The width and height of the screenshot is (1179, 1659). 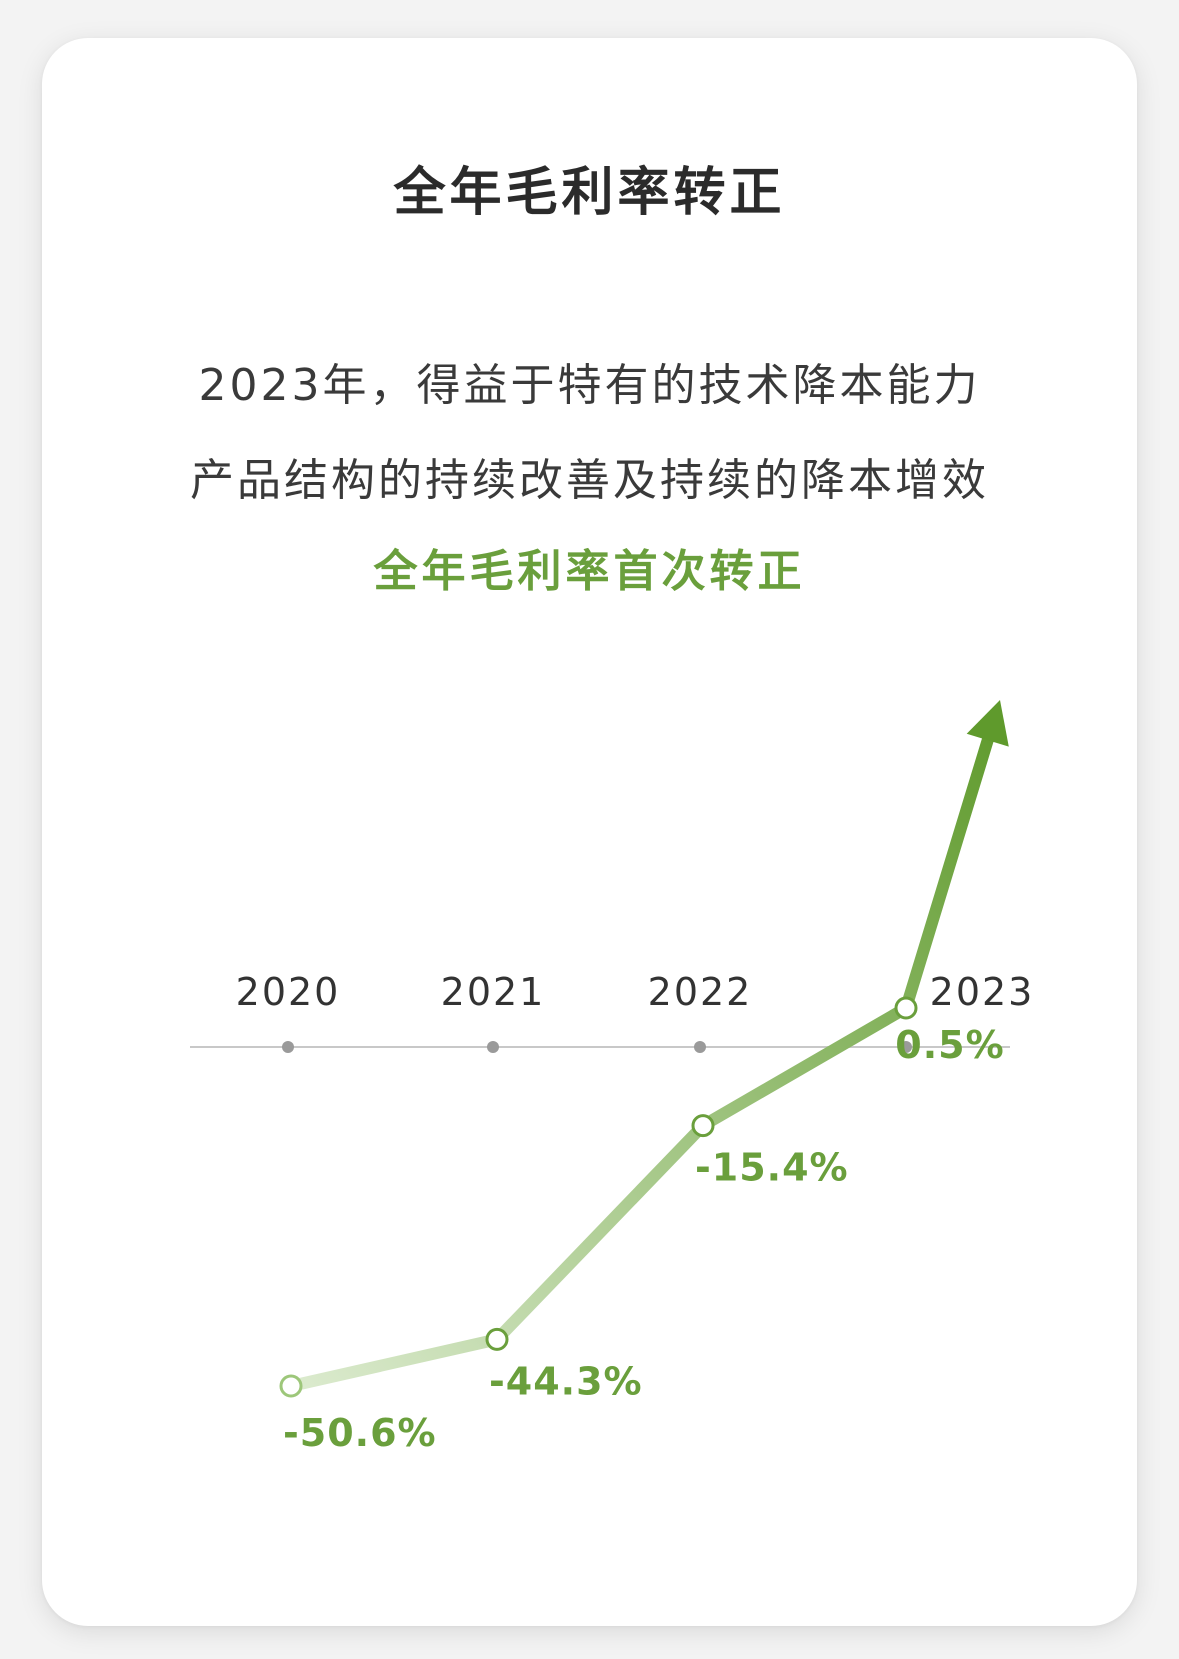 I want to click on data-point-2023, so click(x=906, y=1008).